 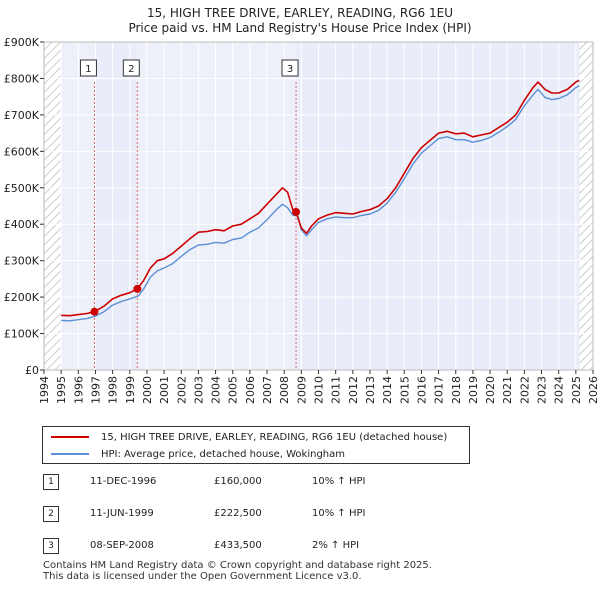 What do you see at coordinates (300, 482) in the screenshot?
I see `sale-row: 1 11-DEC-1996 £160,000 10% ↑ HPI` at bounding box center [300, 482].